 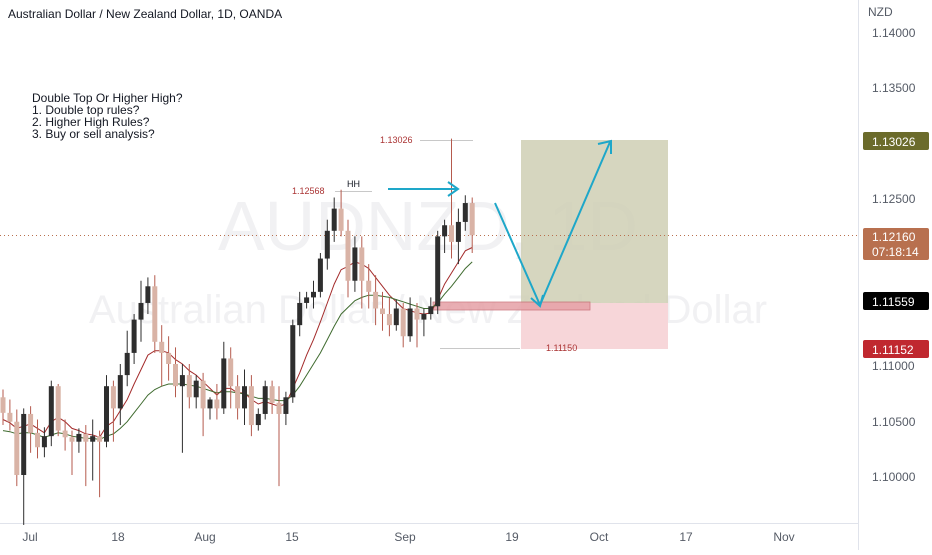 I want to click on tag-target: 1.13026, so click(x=896, y=141).